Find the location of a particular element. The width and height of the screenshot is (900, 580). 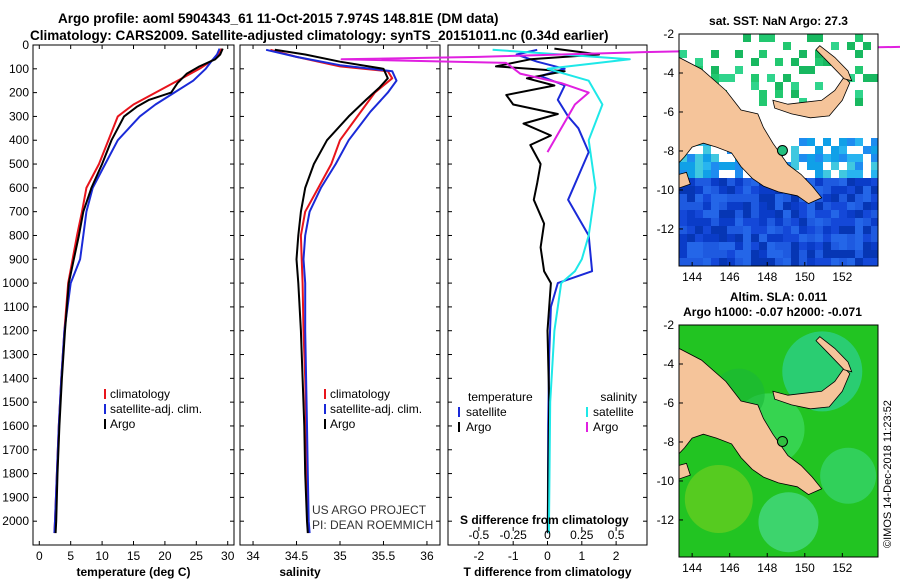

depth-tick-label: 500 is located at coordinates (19, 164).